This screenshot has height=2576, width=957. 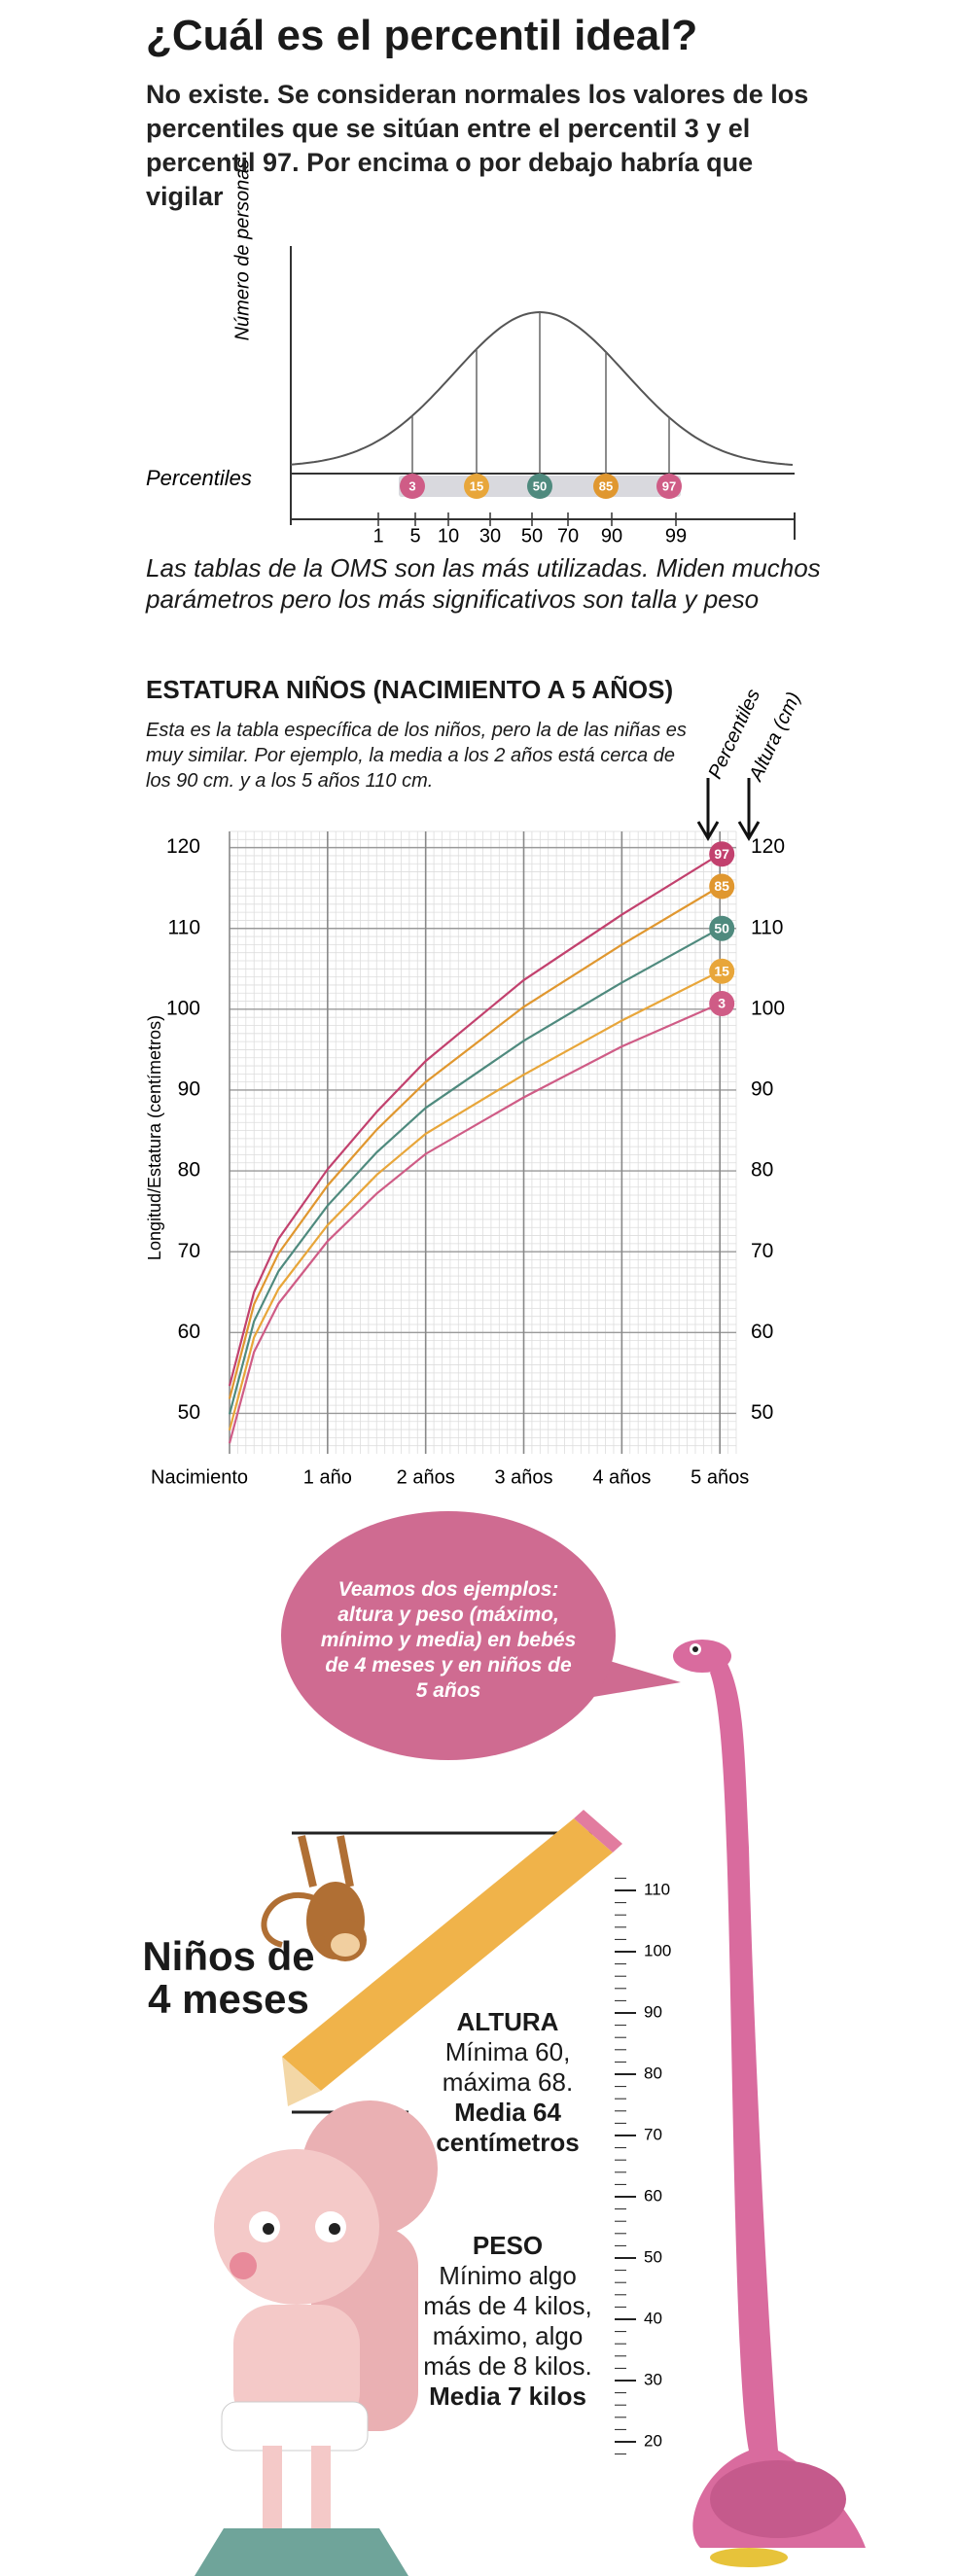 I want to click on percentile-marker-label: 85, so click(x=606, y=486).